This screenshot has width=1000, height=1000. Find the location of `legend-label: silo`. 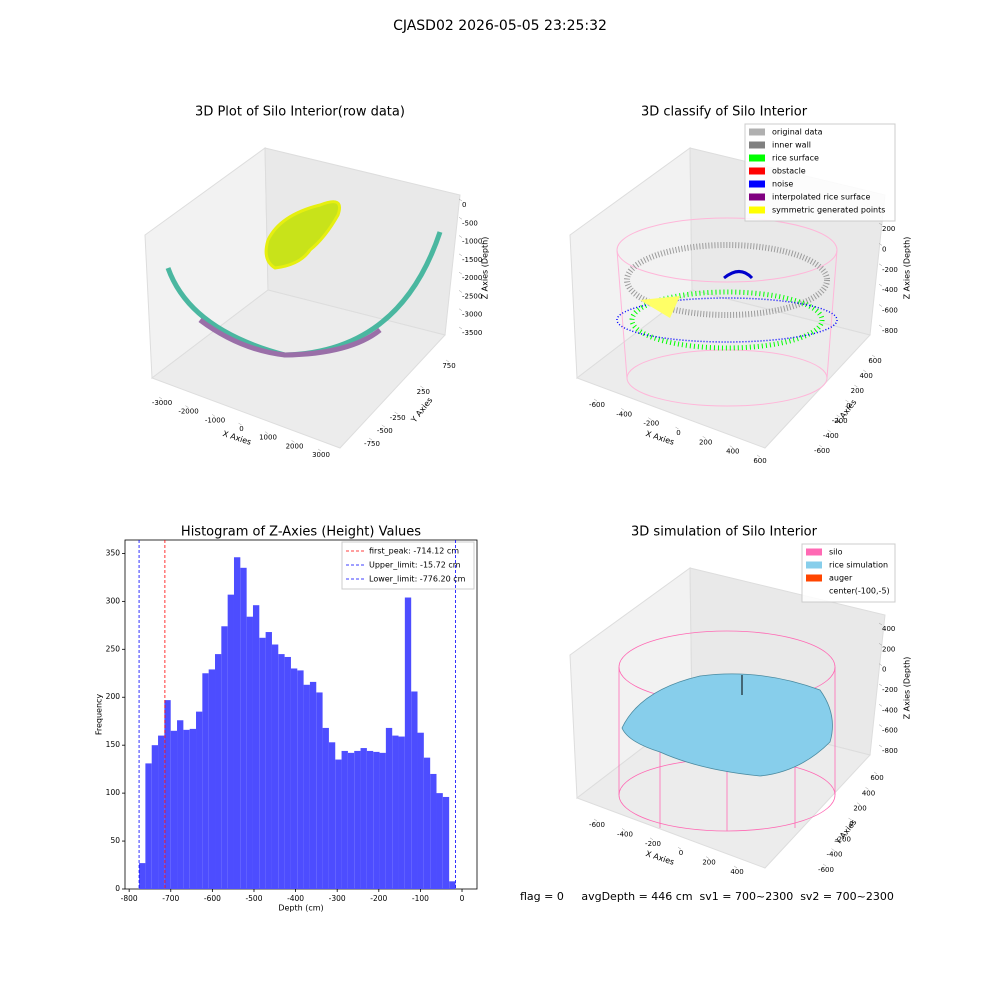

legend-label: silo is located at coordinates (836, 552).